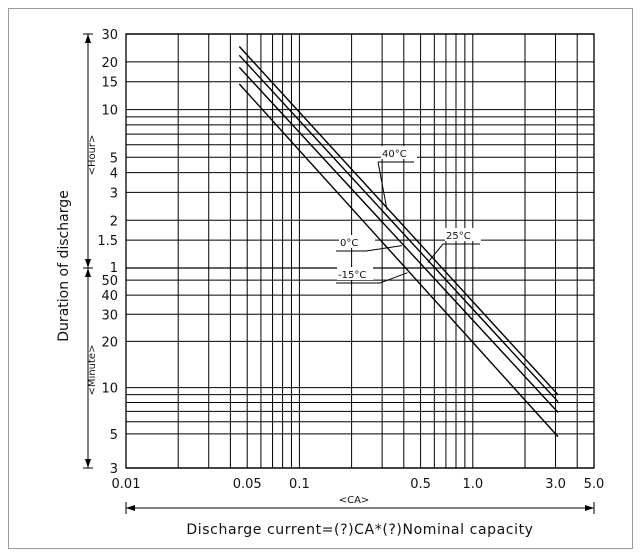 Image resolution: width=643 pixels, height=559 pixels. I want to click on y-tick-label-minute: 40, so click(109, 296).